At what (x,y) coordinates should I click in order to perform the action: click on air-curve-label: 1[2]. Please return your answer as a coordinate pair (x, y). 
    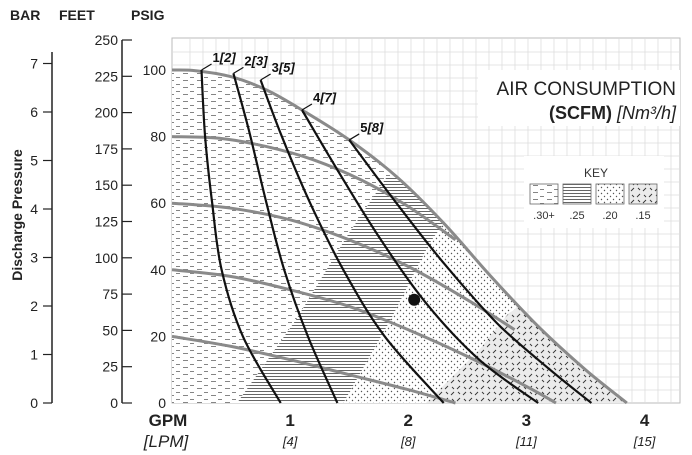
    Looking at the image, I should click on (225, 57).